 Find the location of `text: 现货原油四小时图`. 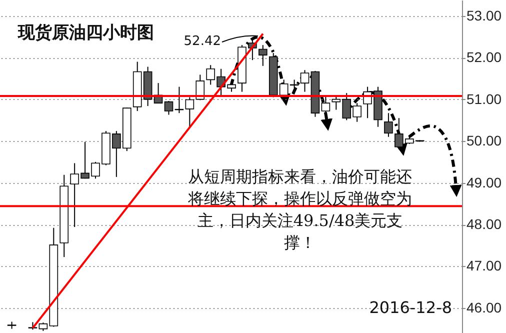

text: 现货原油四小时图 is located at coordinates (85, 33).